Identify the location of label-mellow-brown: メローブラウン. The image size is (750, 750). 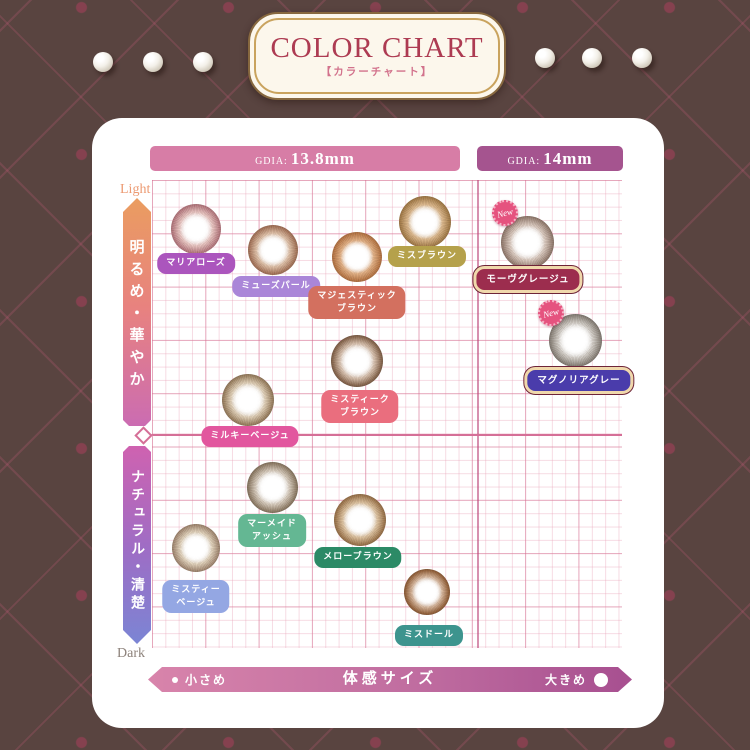
(358, 557).